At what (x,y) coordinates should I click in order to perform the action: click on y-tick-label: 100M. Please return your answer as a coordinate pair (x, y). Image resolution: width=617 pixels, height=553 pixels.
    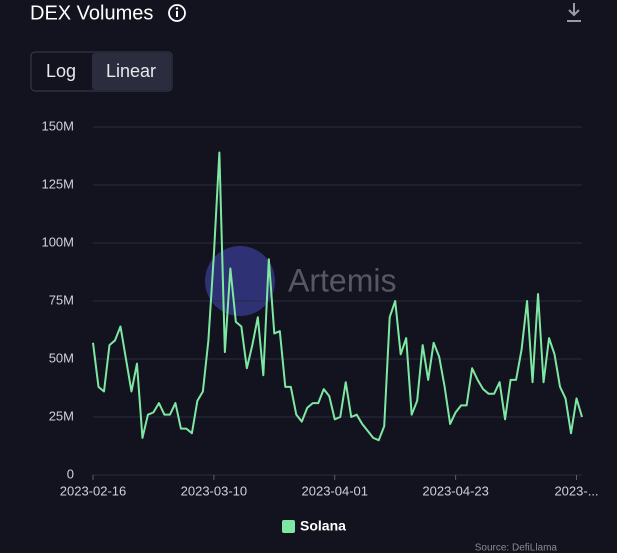
    Looking at the image, I should click on (57, 241).